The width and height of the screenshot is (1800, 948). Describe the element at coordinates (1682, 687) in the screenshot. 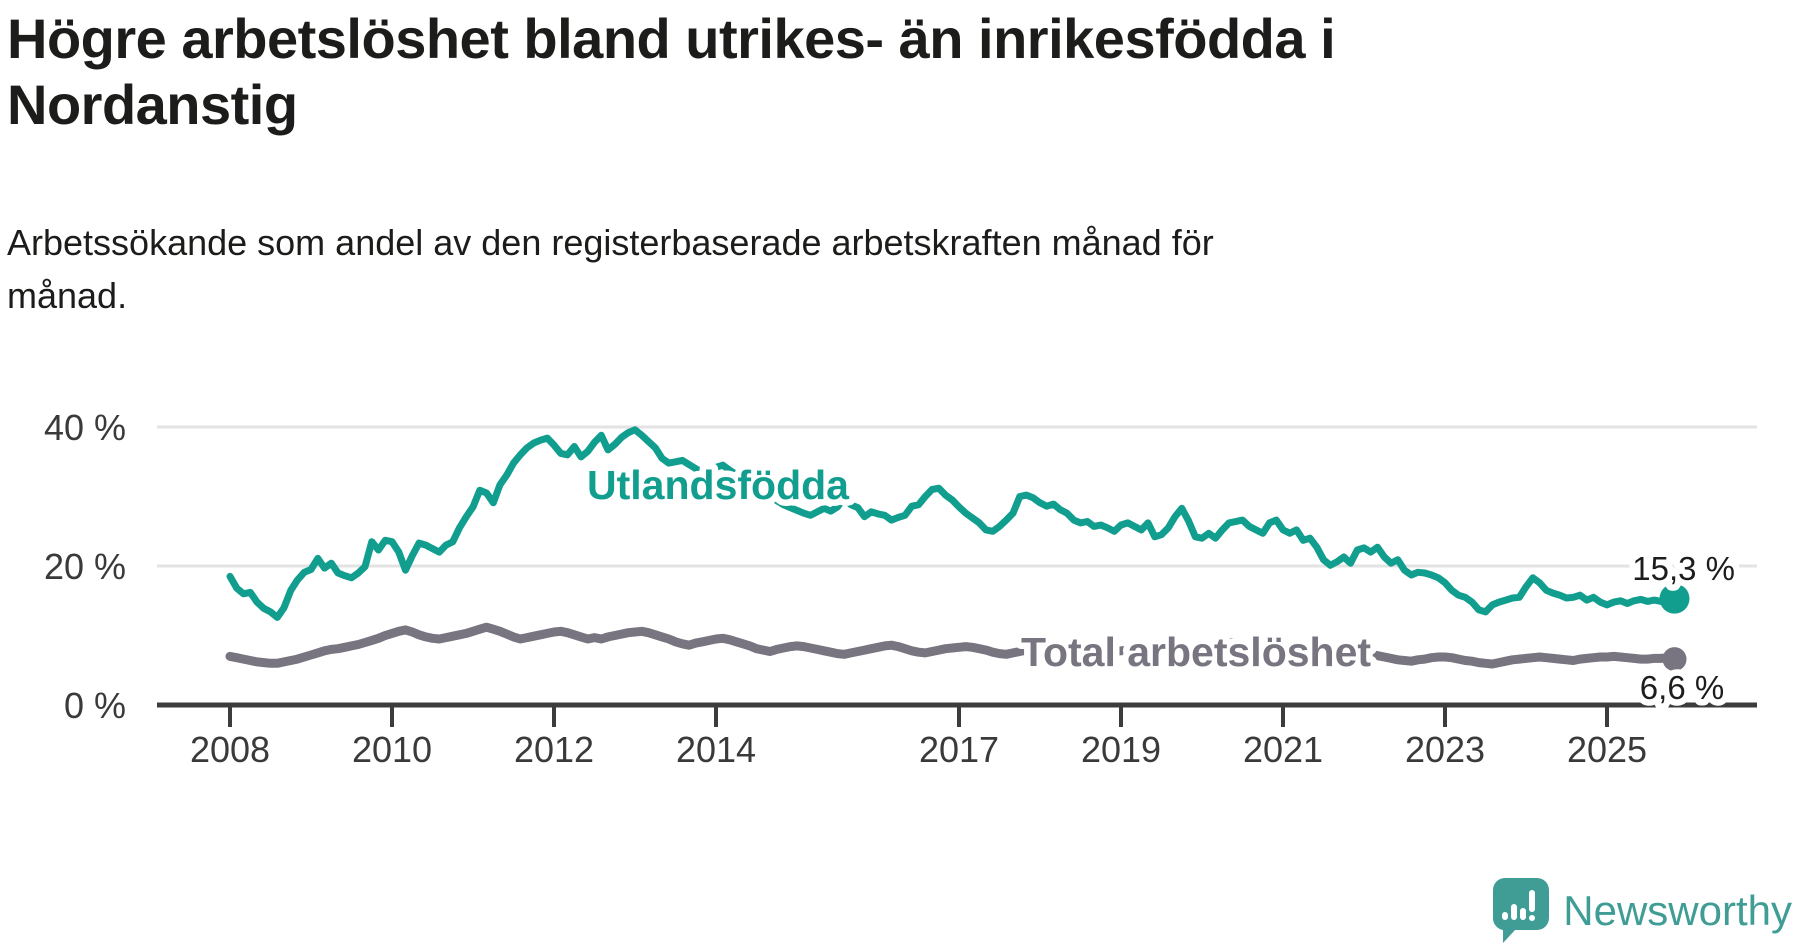

I see `end-value-label-total: 6,6 %` at that location.